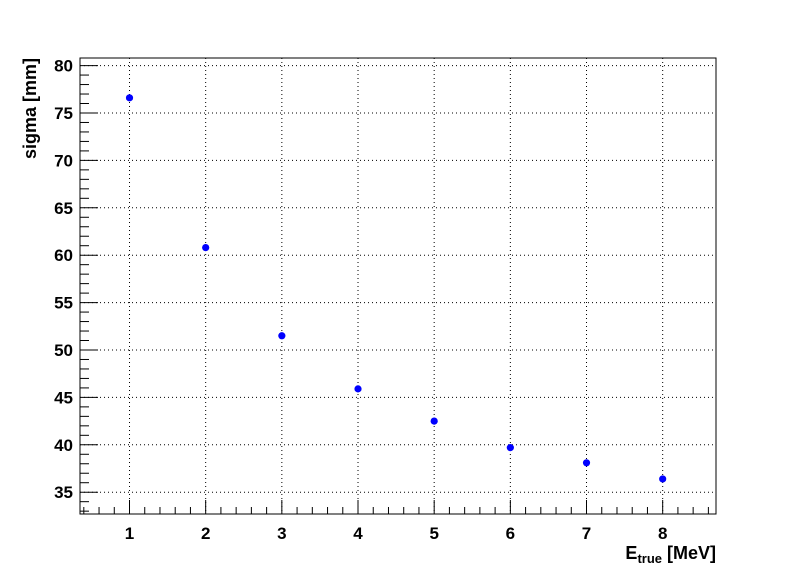 The height and width of the screenshot is (572, 796). What do you see at coordinates (205, 533) in the screenshot?
I see `x-tick-label: 2` at bounding box center [205, 533].